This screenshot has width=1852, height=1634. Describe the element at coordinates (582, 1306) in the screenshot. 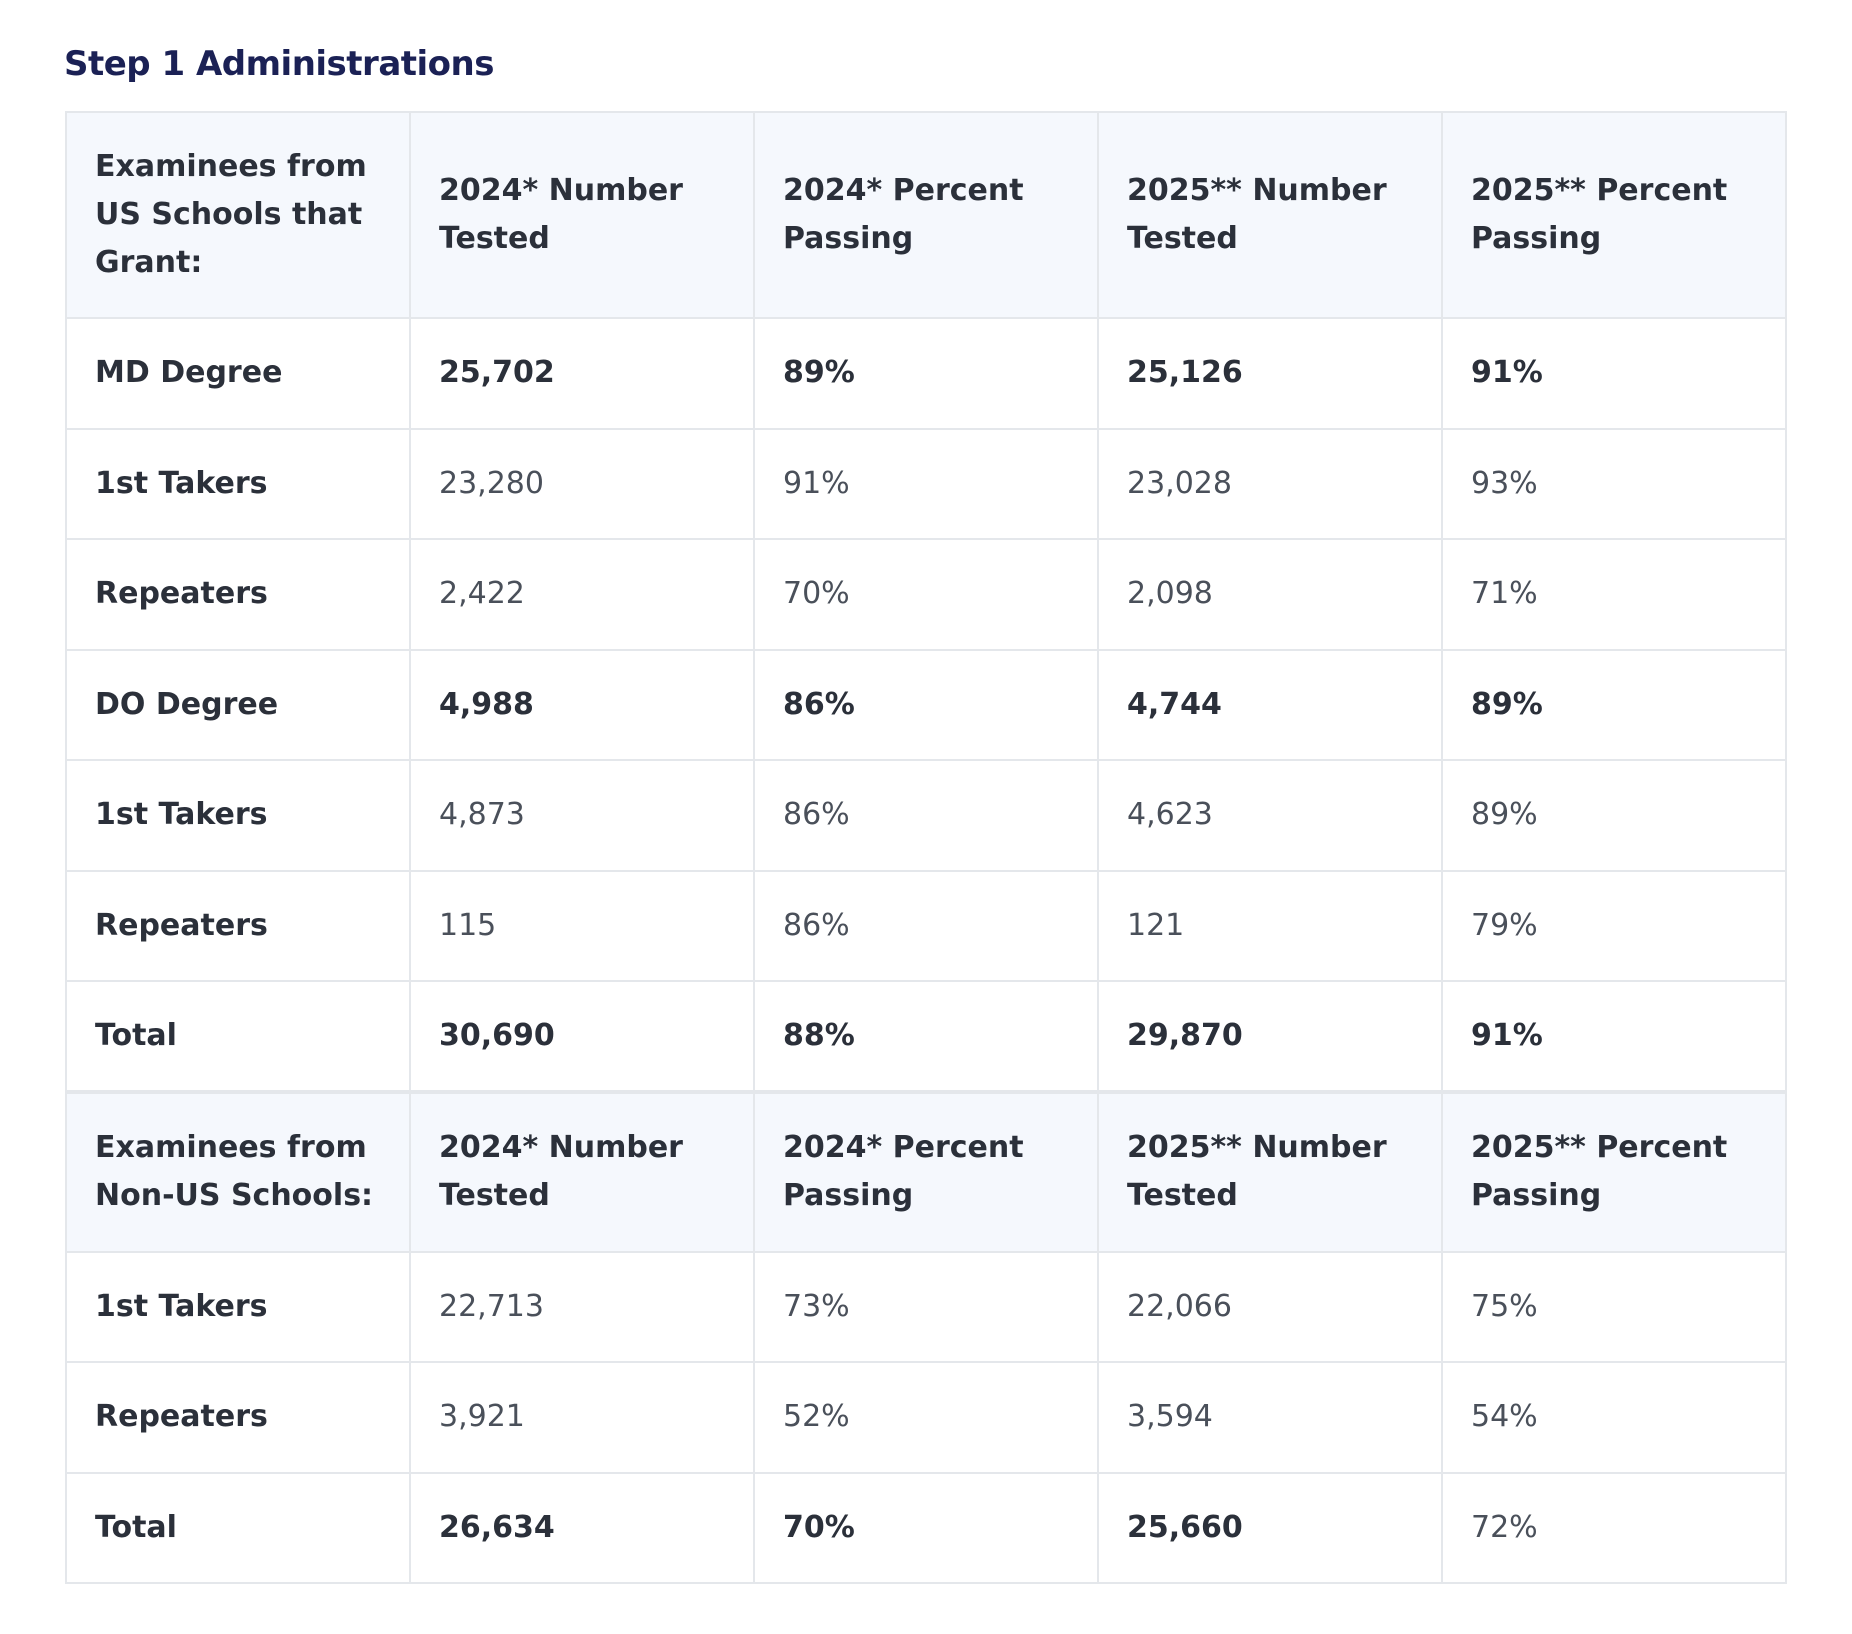

I see `data-cell: 22,713` at that location.